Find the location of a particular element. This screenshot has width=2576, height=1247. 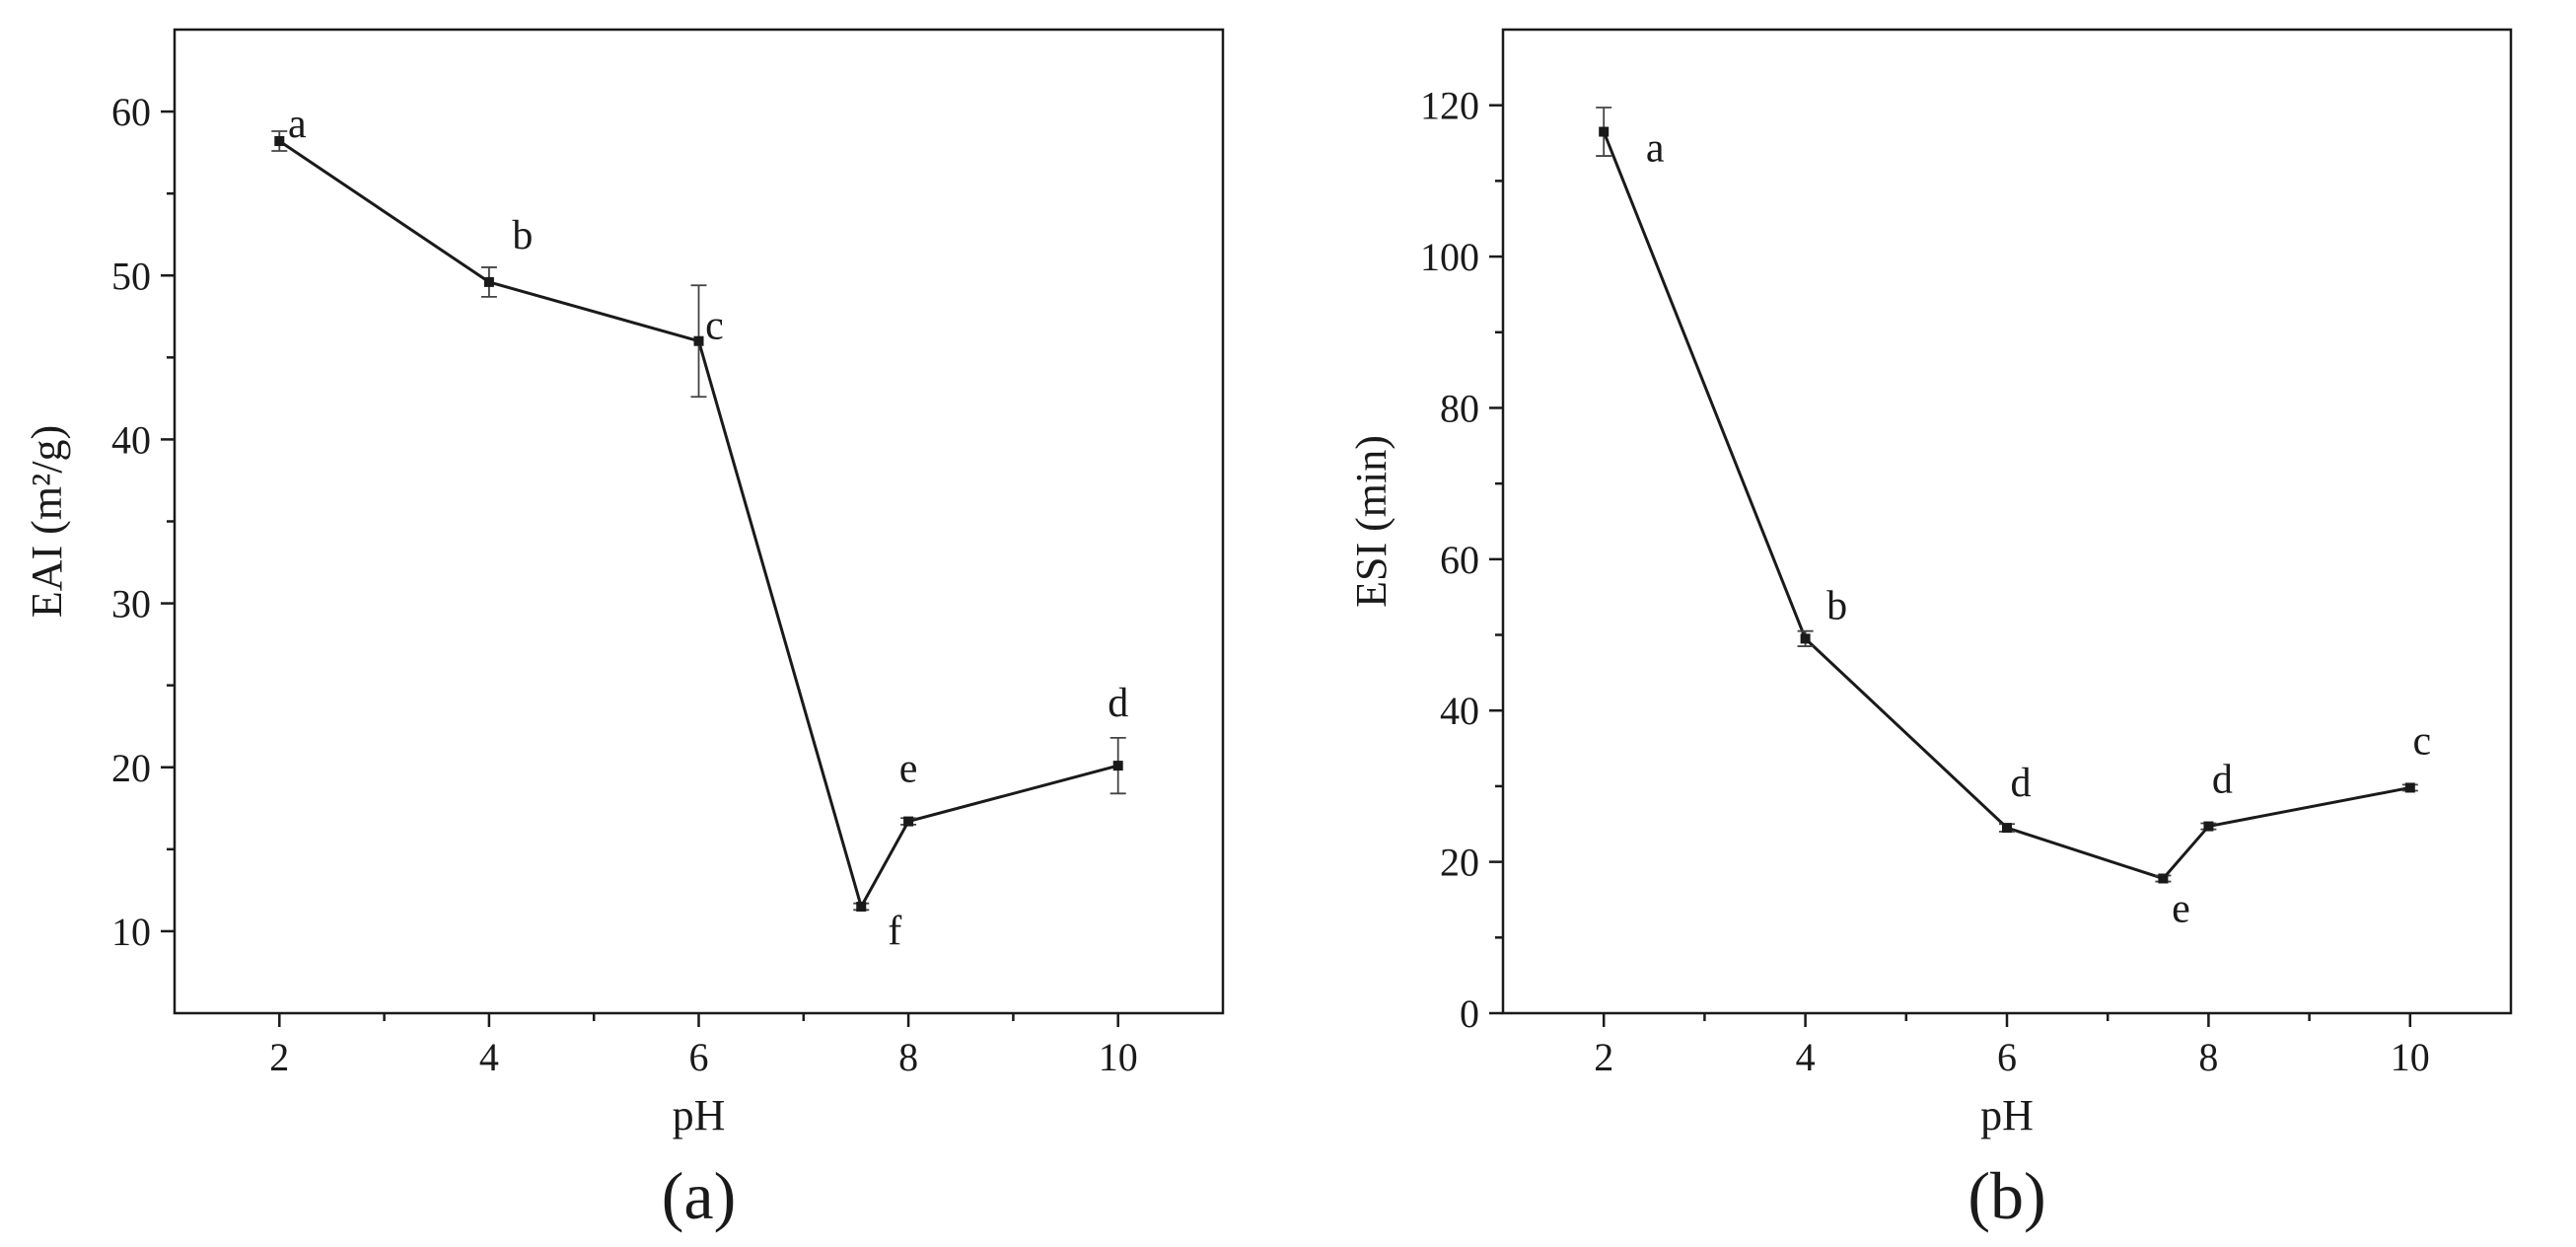

panel-label: (b) is located at coordinates (2006, 1195).